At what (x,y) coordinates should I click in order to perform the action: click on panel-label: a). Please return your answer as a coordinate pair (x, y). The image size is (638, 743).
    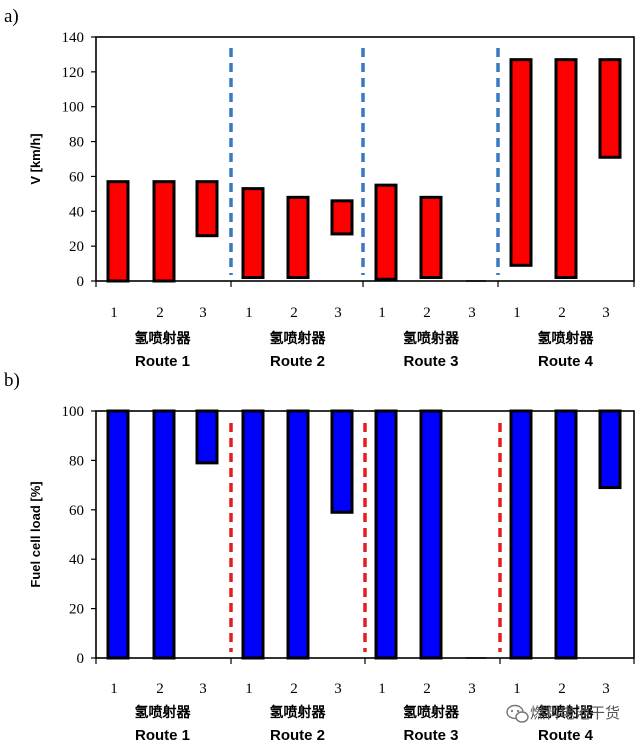
    Looking at the image, I should click on (11, 16).